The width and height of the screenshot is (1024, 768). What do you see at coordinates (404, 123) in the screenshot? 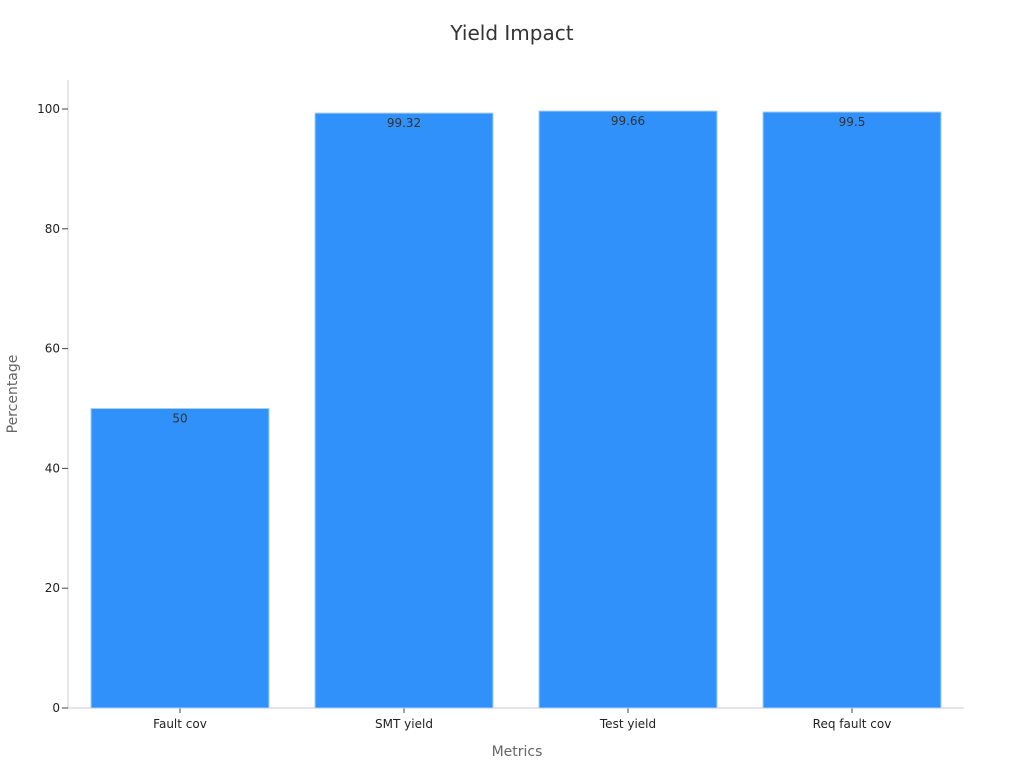
I see `data-label: 99.32` at bounding box center [404, 123].